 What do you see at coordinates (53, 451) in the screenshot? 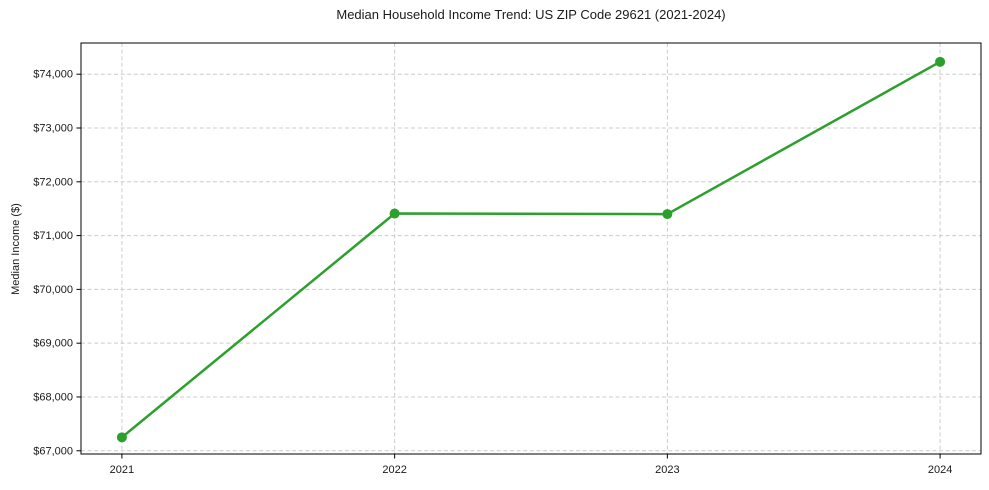
I see `y-tick-label: $67,000` at bounding box center [53, 451].